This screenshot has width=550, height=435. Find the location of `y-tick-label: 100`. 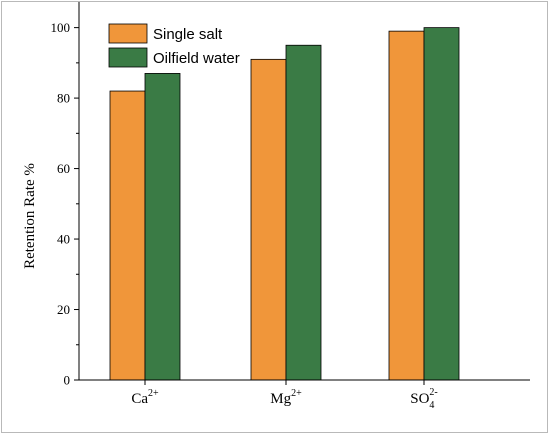

y-tick-label: 100 is located at coordinates (61, 27).